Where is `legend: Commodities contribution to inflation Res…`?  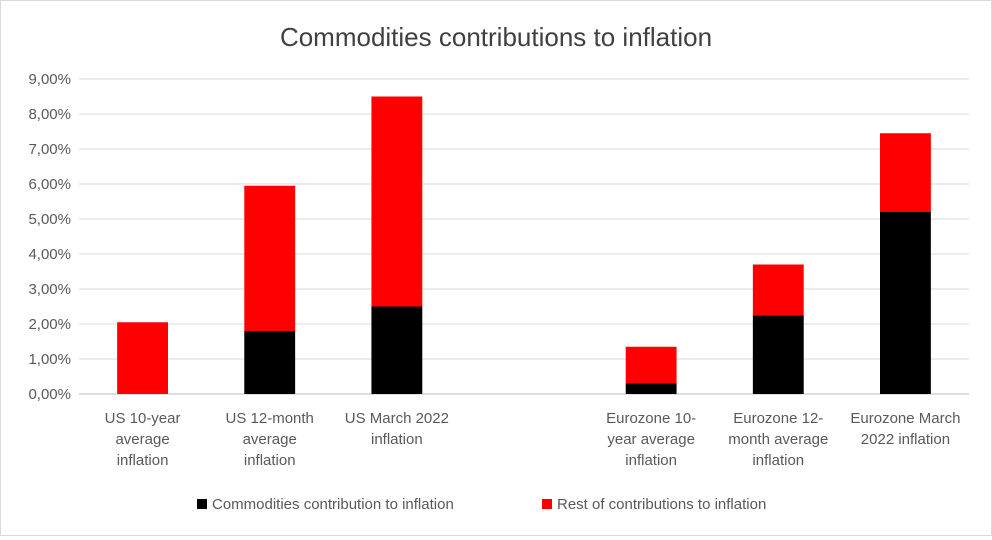
legend: Commodities contribution to inflation Res… is located at coordinates (481, 504).